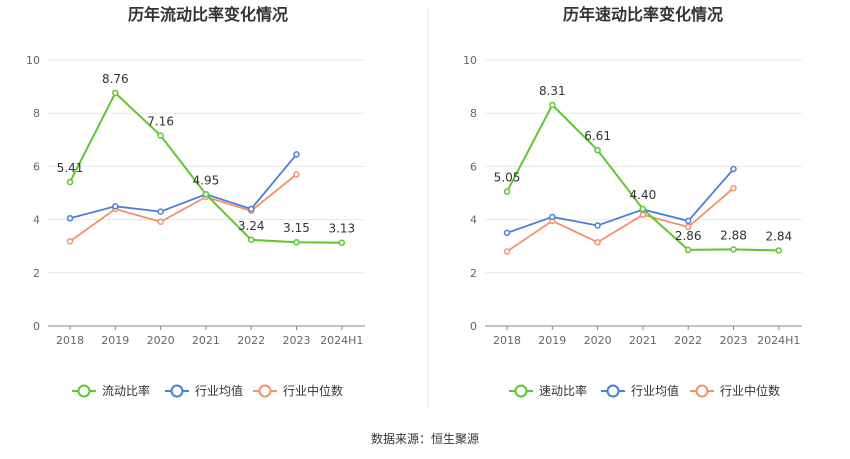 The width and height of the screenshot is (850, 459). I want to click on data-label: 2.86, so click(688, 236).